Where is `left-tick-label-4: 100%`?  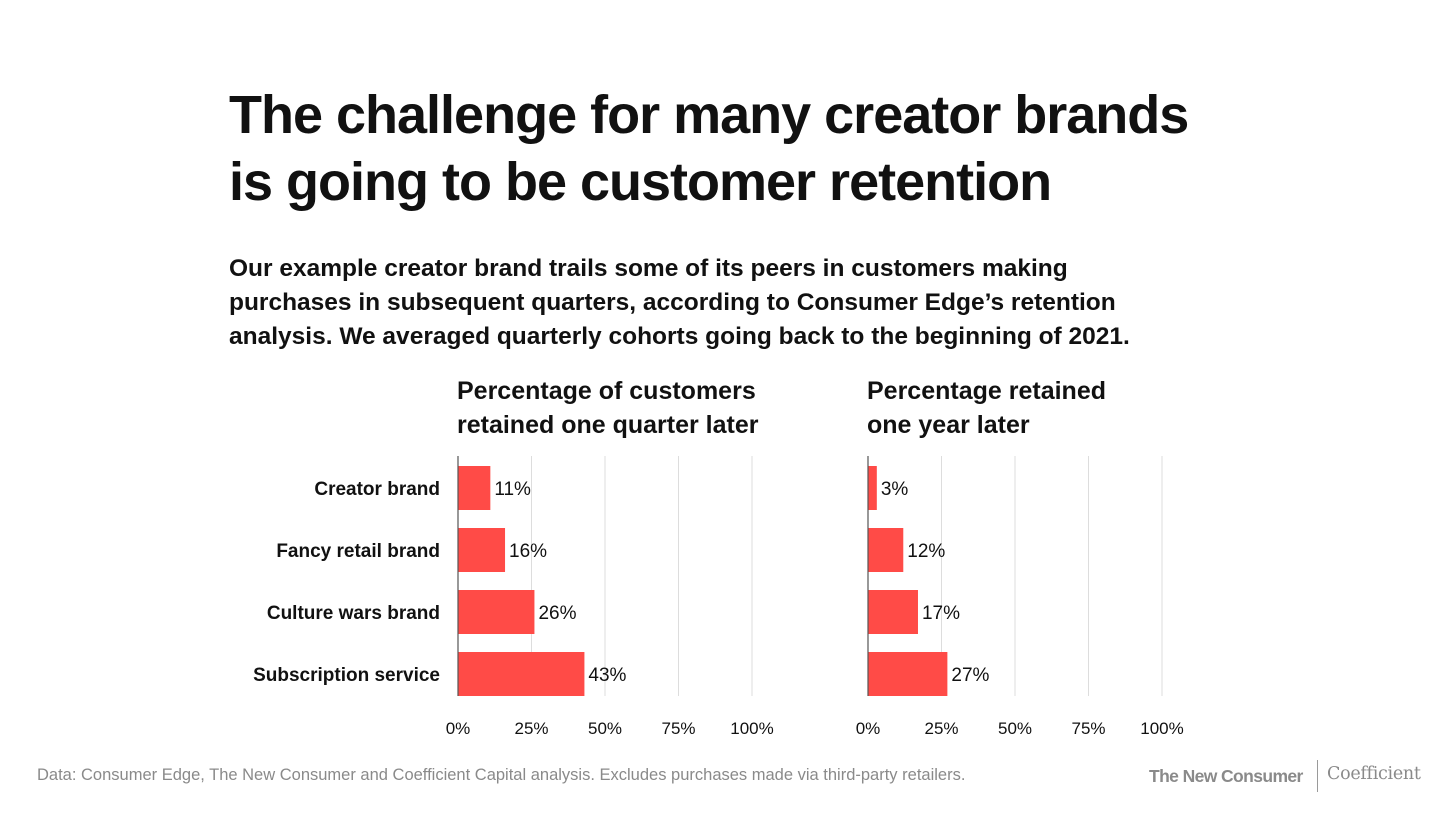
left-tick-label-4: 100% is located at coordinates (751, 728).